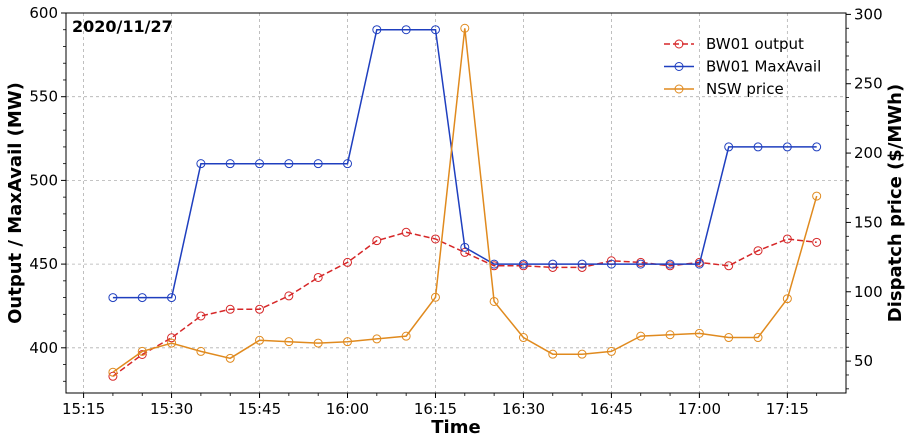 Image resolution: width=910 pixels, height=444 pixels. What do you see at coordinates (43, 180) in the screenshot?
I see `y-left-tick-label: 500` at bounding box center [43, 180].